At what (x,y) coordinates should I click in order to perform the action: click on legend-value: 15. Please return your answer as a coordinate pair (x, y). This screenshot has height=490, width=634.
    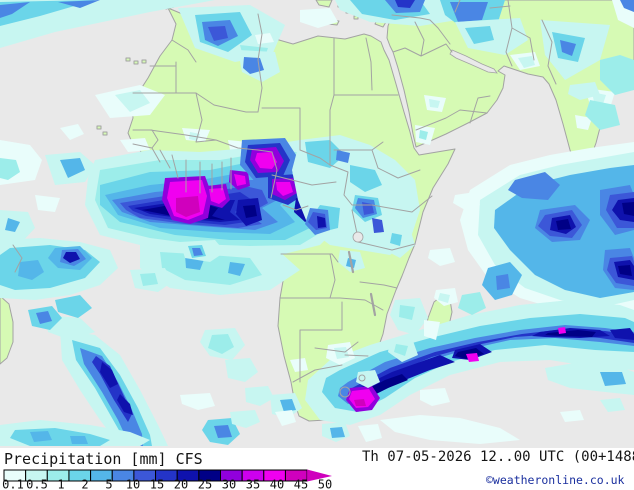
    Looking at the image, I should click on (157, 484).